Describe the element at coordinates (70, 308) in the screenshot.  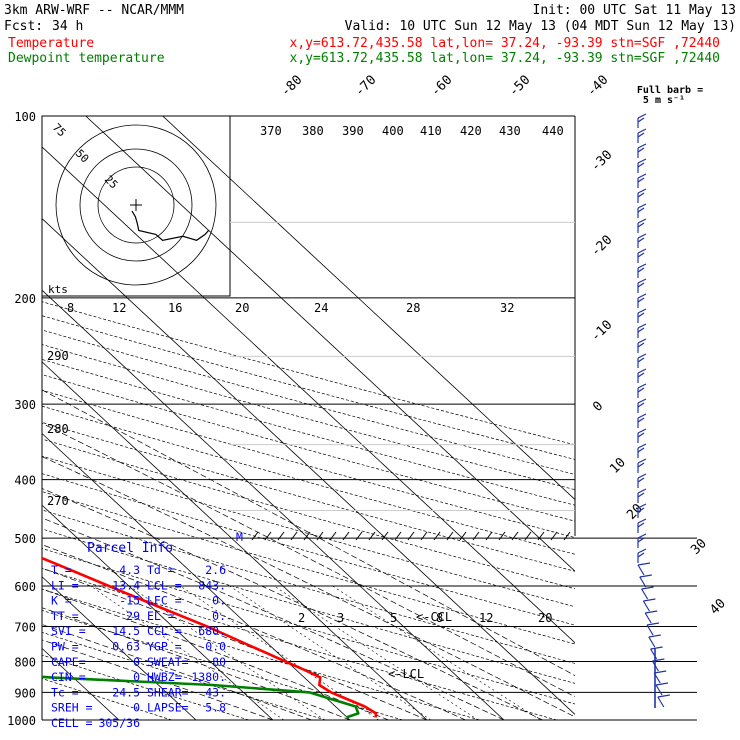
I see `theta-e-label: 8` at that location.